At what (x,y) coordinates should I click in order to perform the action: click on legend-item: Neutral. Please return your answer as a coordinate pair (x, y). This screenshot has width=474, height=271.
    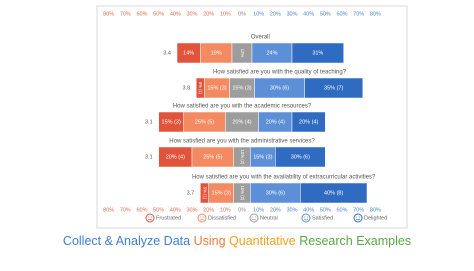
    Looking at the image, I should click on (263, 218).